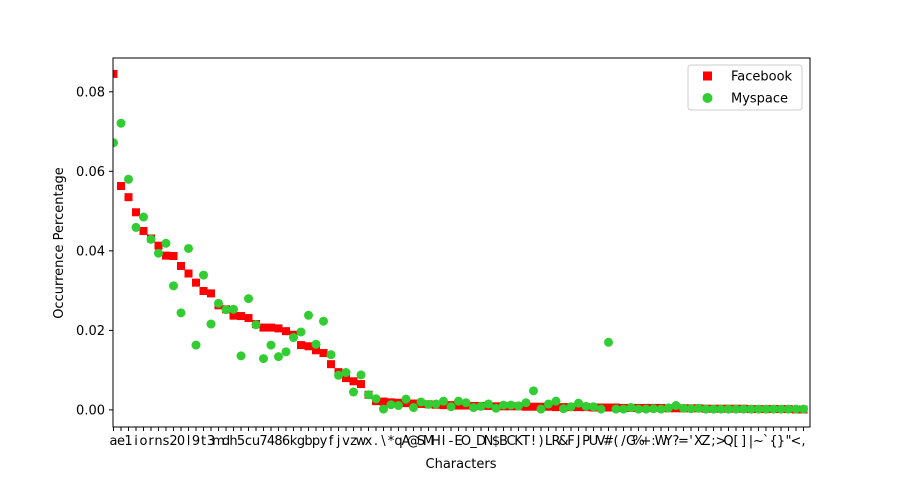 The image size is (900, 480). Describe the element at coordinates (158, 441) in the screenshot. I see `x-tick-label: n` at that location.